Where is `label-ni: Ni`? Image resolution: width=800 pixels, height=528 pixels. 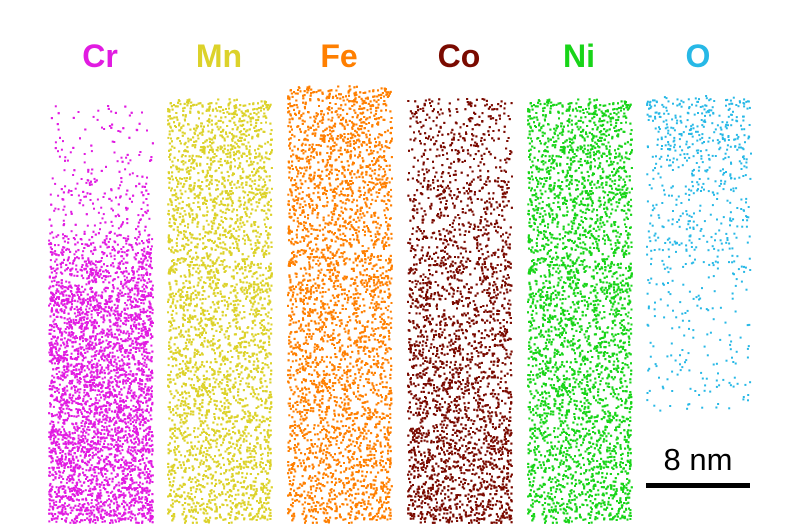 label-ni: Ni is located at coordinates (579, 56).